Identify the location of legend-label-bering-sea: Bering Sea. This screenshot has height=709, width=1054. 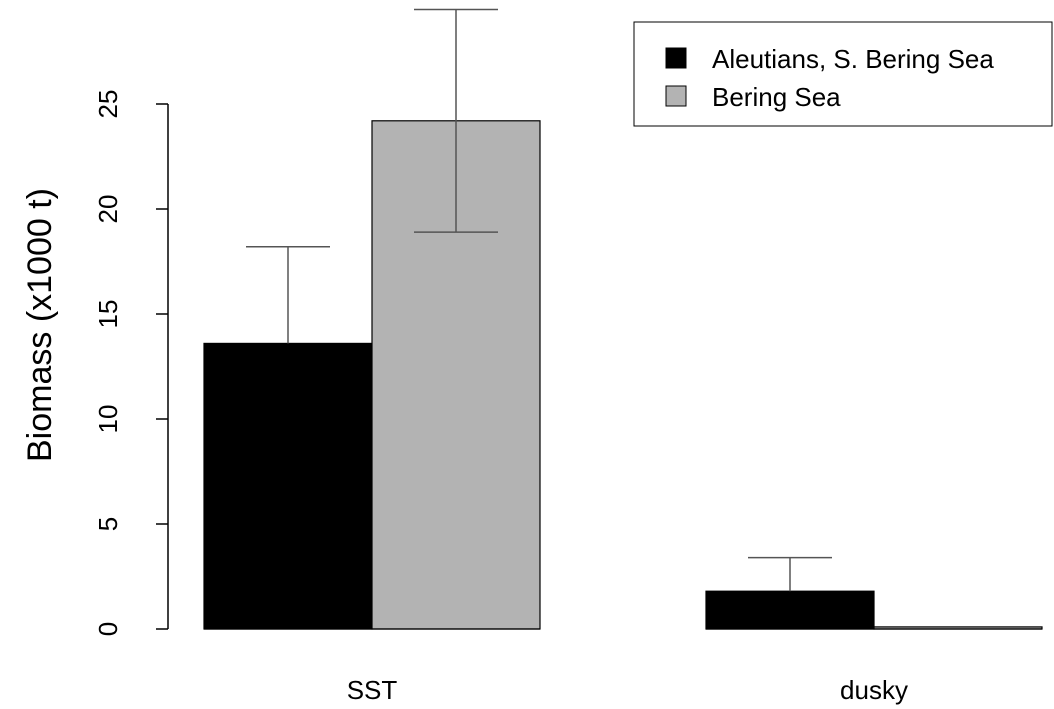
(776, 97).